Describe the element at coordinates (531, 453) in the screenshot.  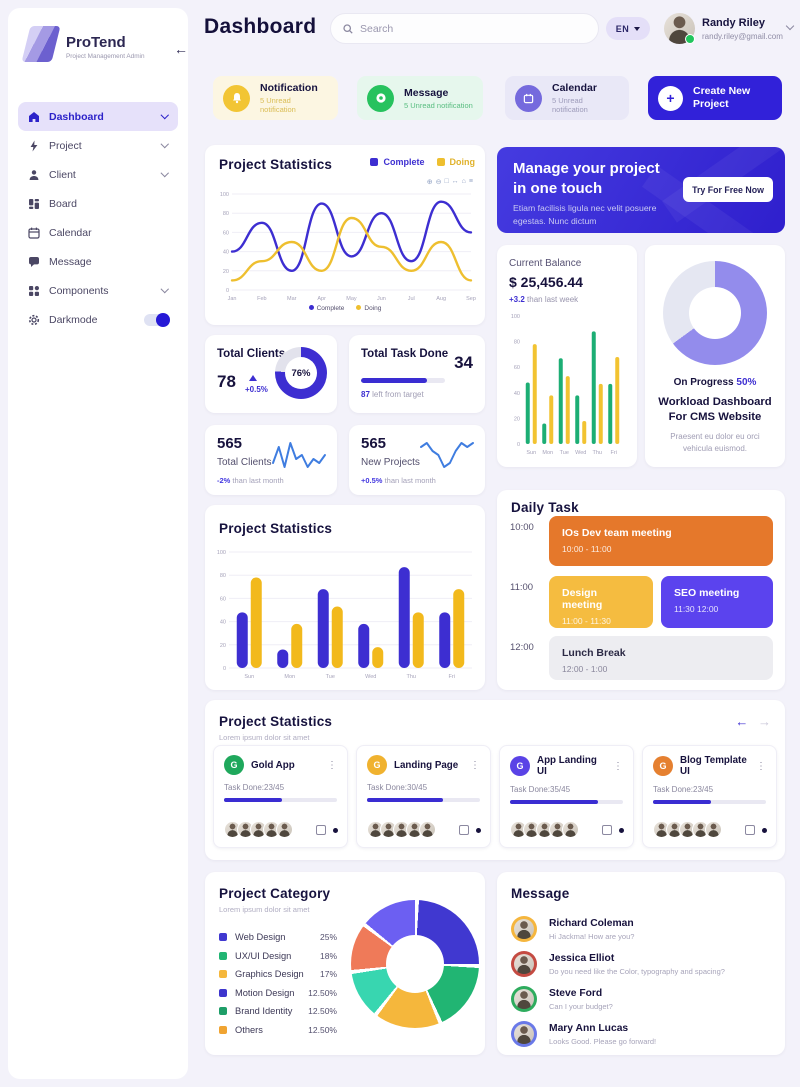
I see `svg-text: Sun` at that location.